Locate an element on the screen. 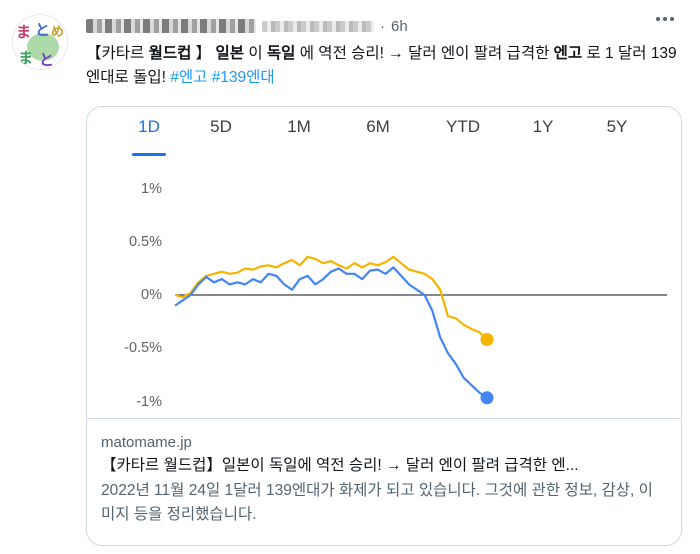 This screenshot has width=700, height=554. avatar-glyph: と is located at coordinates (43, 30).